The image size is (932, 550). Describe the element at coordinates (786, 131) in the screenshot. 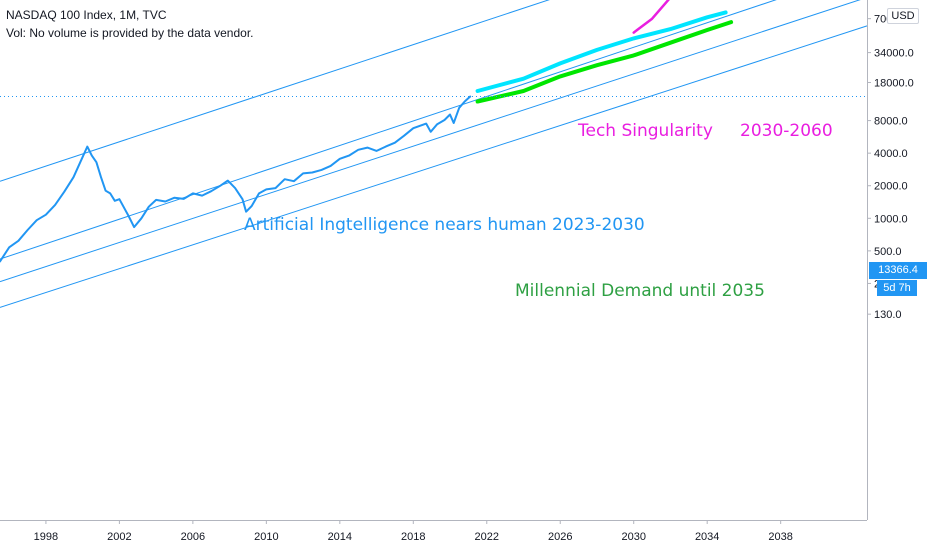

I see `annotation-singularity-years: 2030-2060` at that location.